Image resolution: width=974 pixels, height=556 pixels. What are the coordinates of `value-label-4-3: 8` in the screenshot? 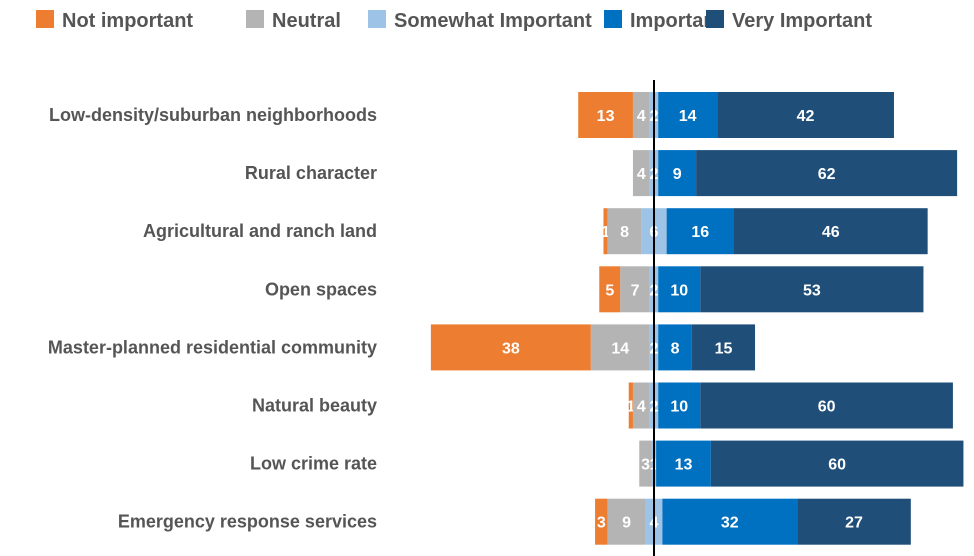 It's located at (675, 348).